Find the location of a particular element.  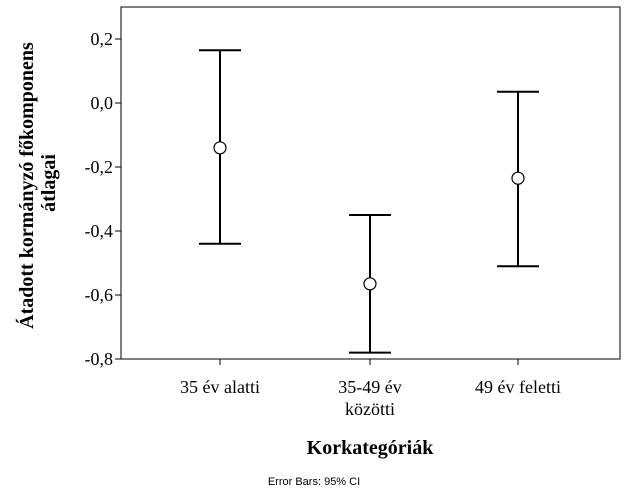

y-axis-title: Átadott kormányzó főkomponens átlagai is located at coordinates (37, 183).